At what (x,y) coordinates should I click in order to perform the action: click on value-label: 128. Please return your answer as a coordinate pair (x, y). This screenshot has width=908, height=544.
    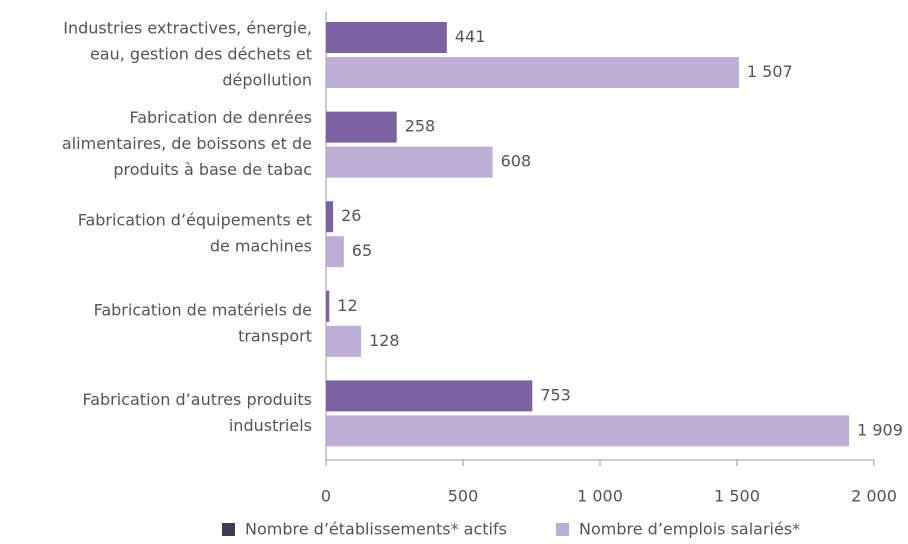
    Looking at the image, I should click on (384, 340).